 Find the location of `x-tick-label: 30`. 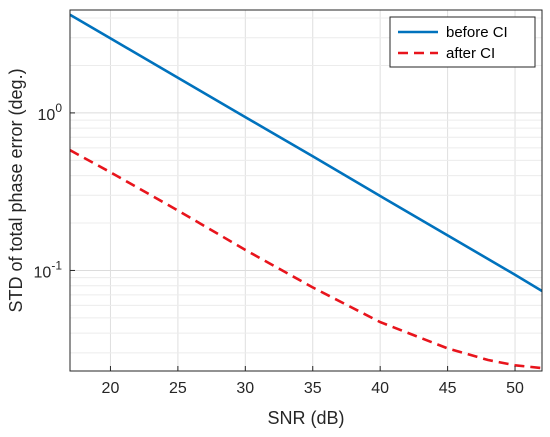

x-tick-label: 30 is located at coordinates (245, 388).